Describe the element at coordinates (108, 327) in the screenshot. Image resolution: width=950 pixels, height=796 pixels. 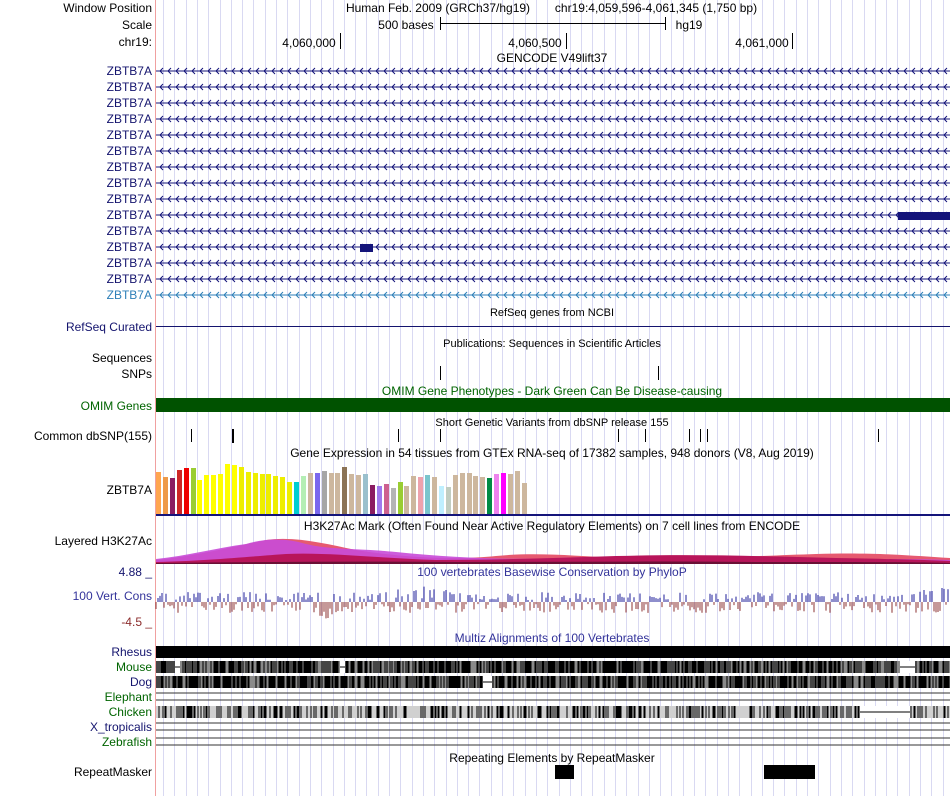
I see `refseq-track-label: RefSeq Curated` at that location.